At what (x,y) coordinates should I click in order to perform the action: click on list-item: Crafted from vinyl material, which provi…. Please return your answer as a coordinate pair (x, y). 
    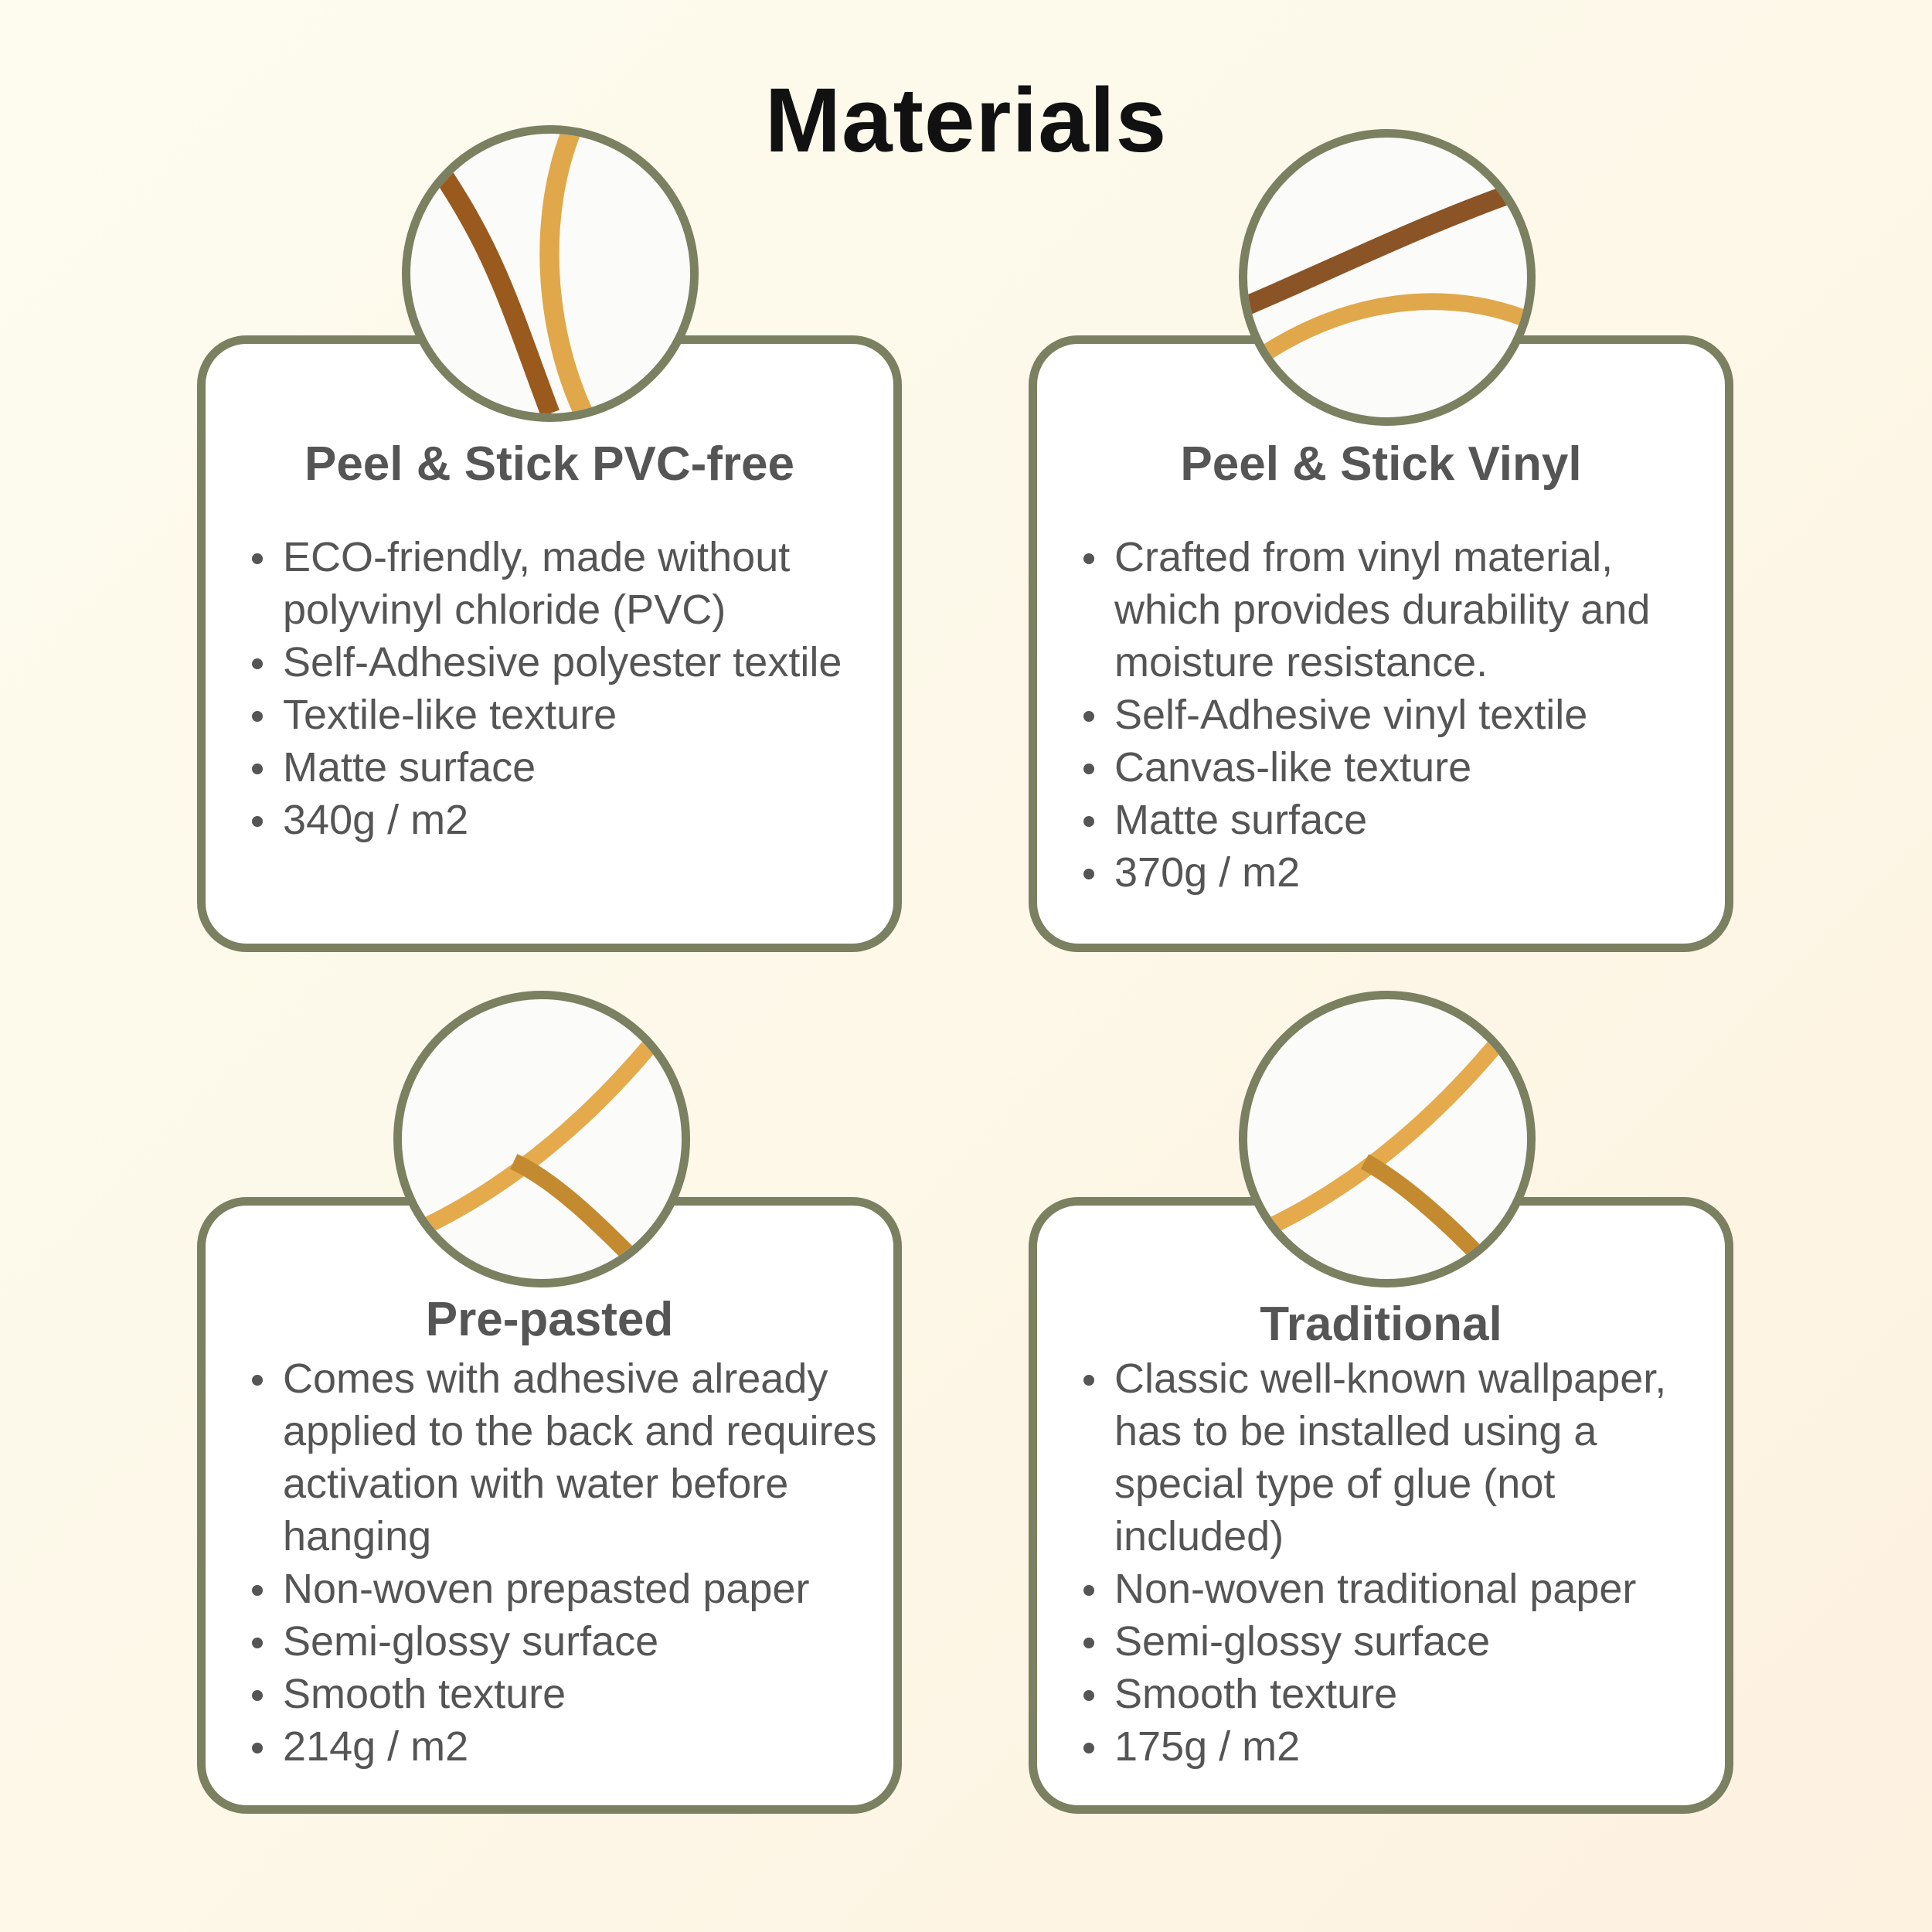
    Looking at the image, I should click on (1392, 610).